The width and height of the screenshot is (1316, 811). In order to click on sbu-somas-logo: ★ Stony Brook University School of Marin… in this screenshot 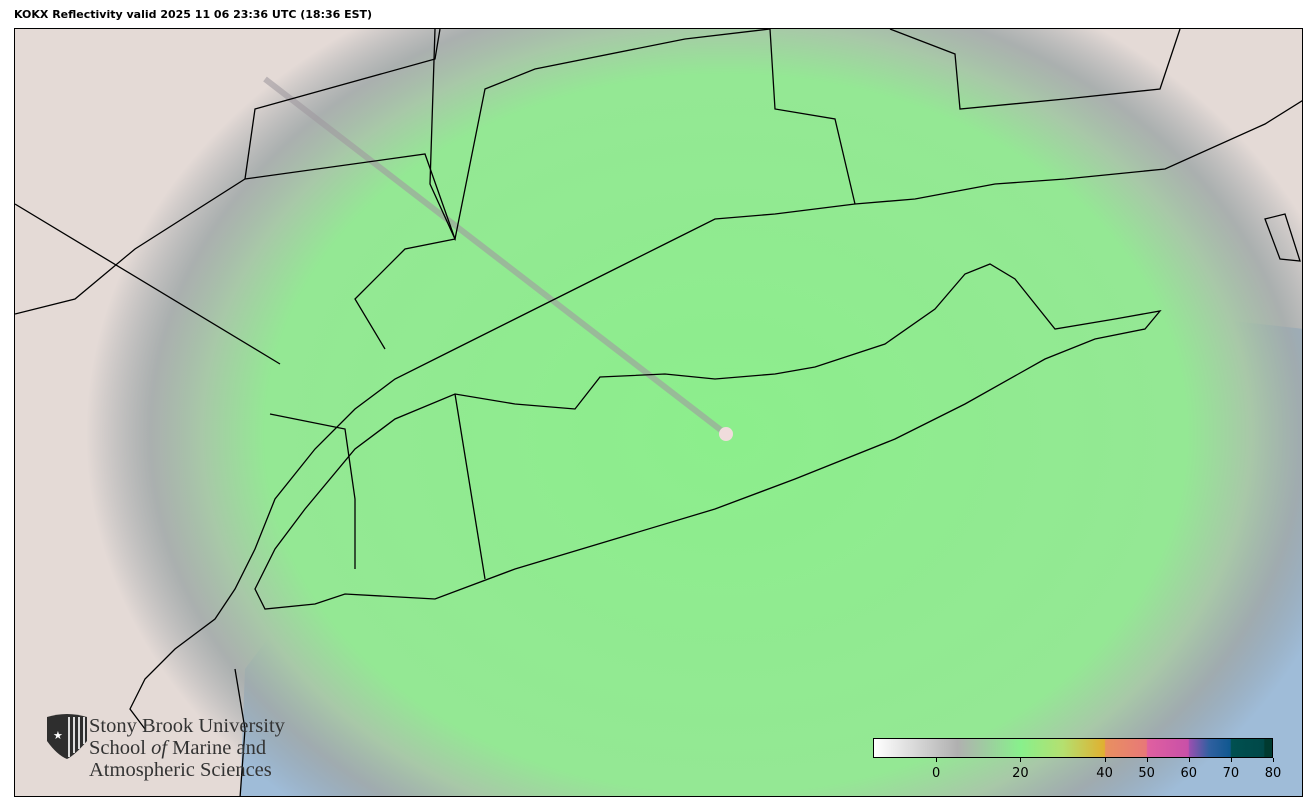, I will do `click(171, 751)`.